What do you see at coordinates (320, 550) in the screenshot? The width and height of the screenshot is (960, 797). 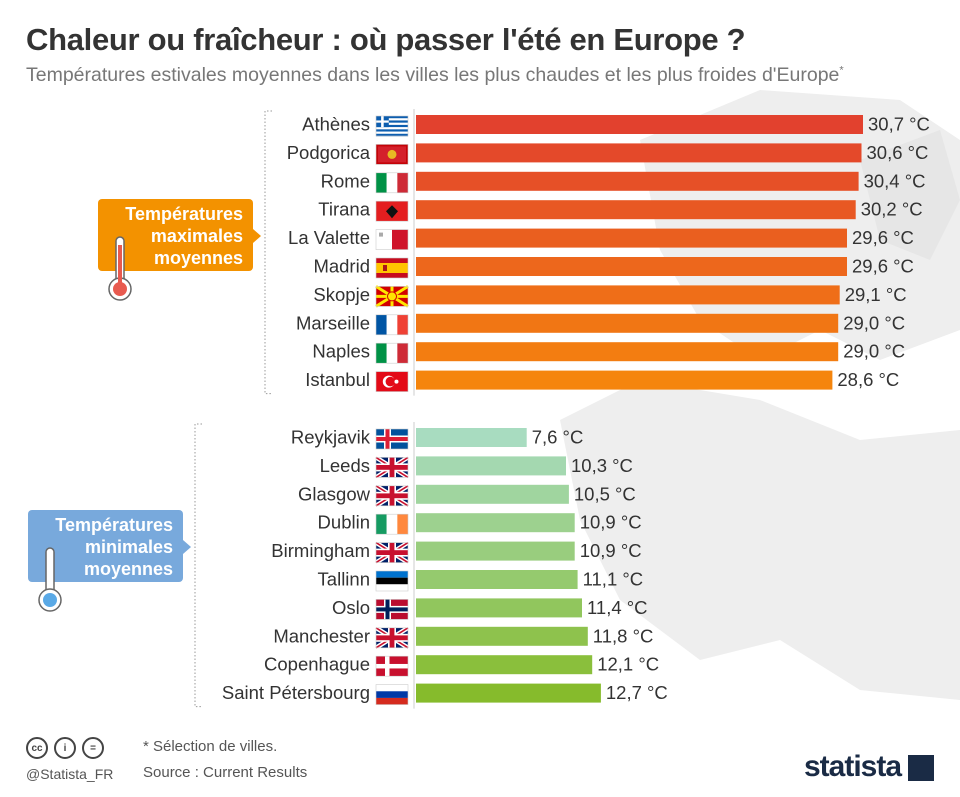 I see `category-label: Birmingham` at bounding box center [320, 550].